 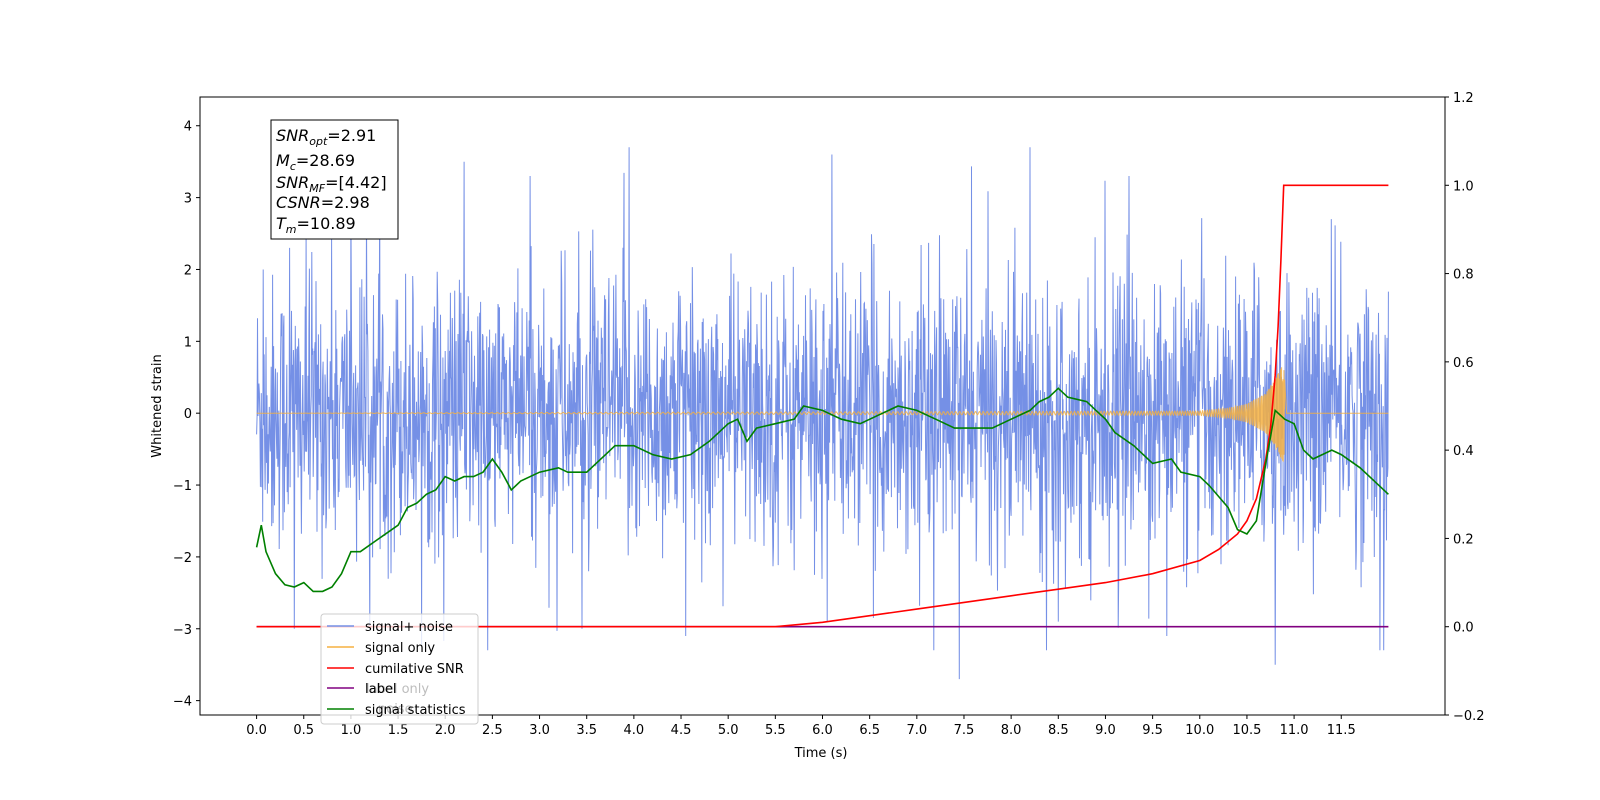 What do you see at coordinates (395, 709) in the screenshot?
I see `legend-ghost-noise: noise` at bounding box center [395, 709].